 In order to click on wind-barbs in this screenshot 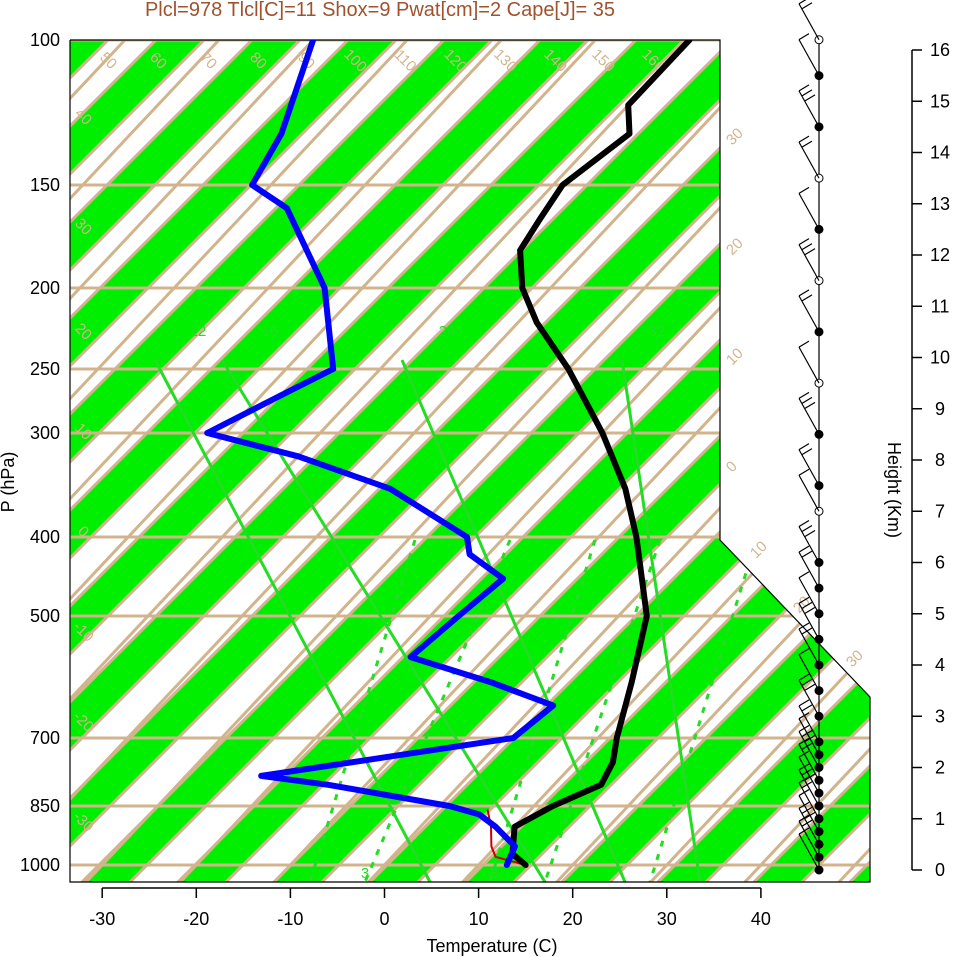, I will do `click(811, 437)`.